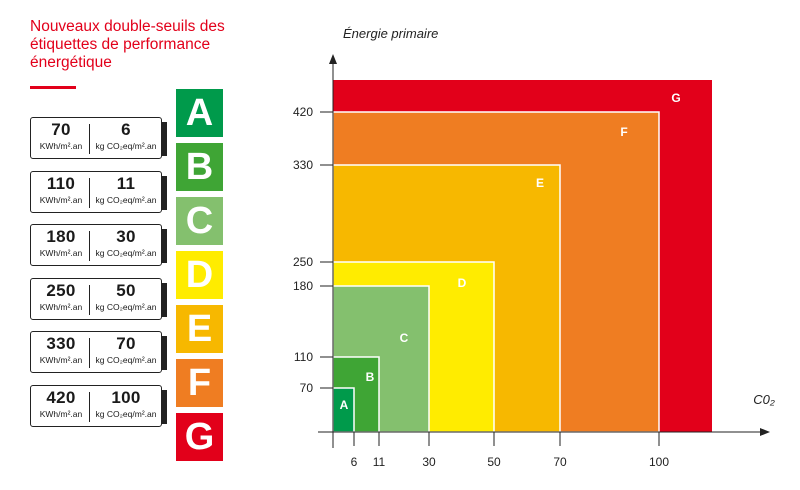 This screenshot has height=490, width=800. I want to click on energy-threshold: 180, so click(61, 236).